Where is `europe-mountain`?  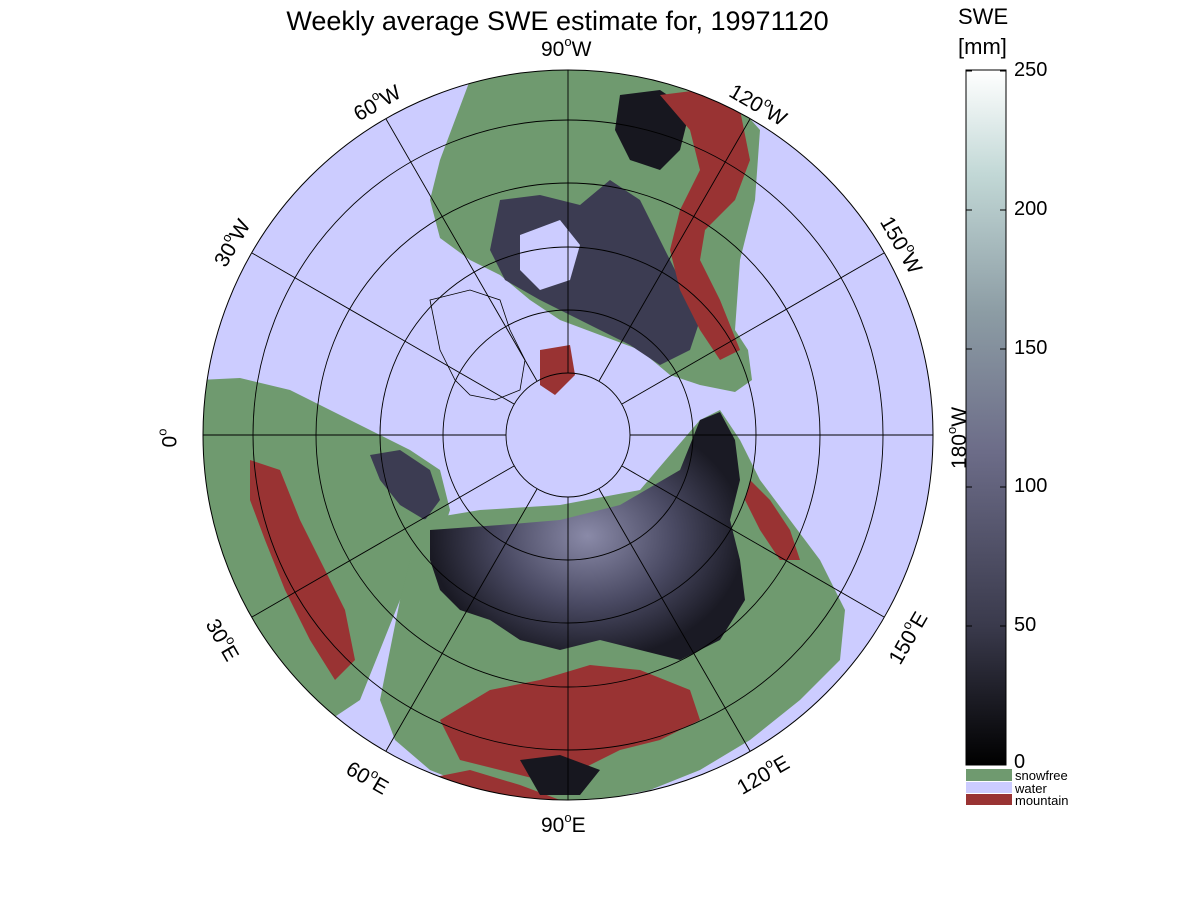
europe-mountain is located at coordinates (302, 570).